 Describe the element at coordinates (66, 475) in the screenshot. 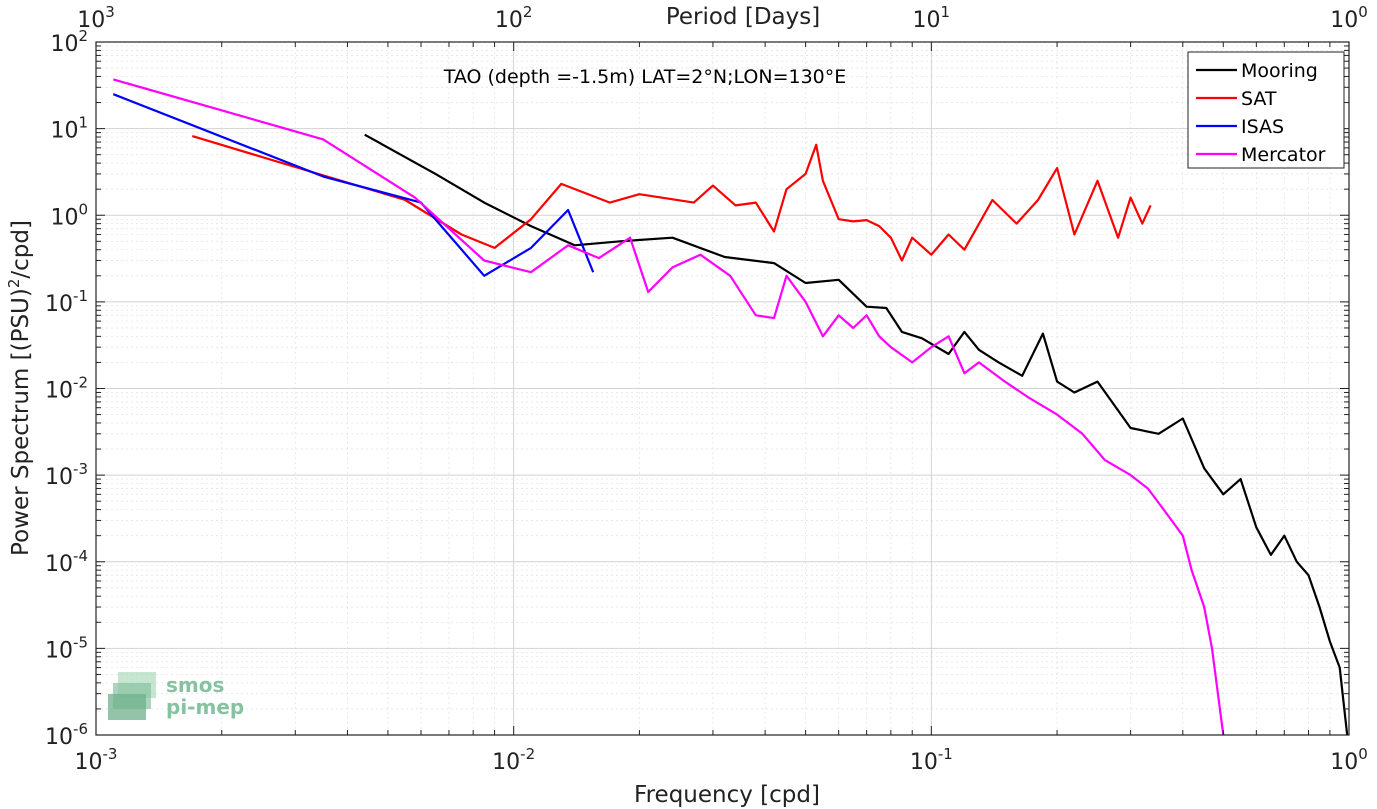

I see `y-tick-label: 10⁻³` at that location.